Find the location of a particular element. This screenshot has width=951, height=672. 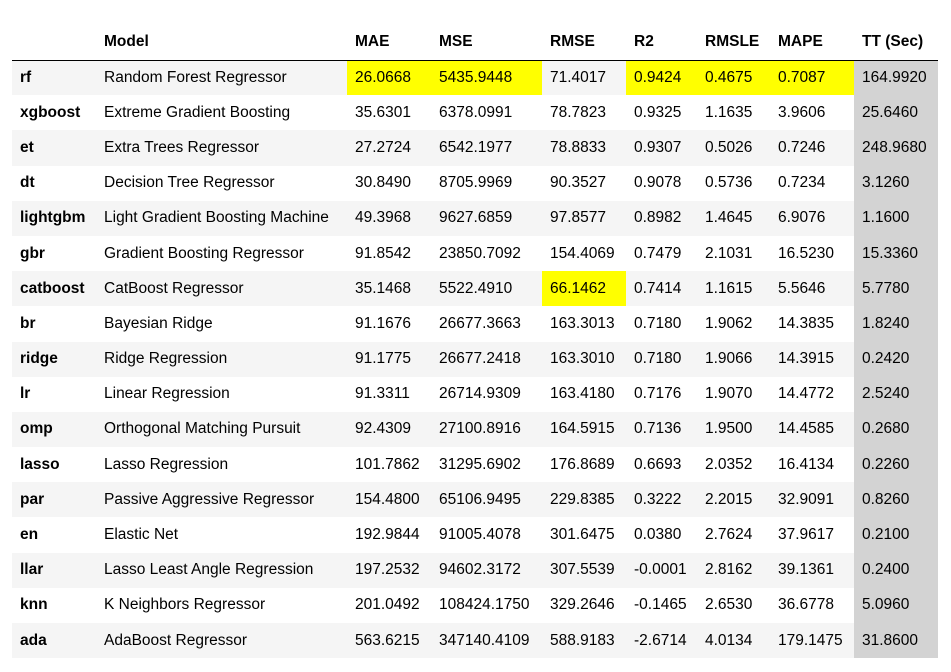

mse-cell: 5435.9448 is located at coordinates (486, 78).